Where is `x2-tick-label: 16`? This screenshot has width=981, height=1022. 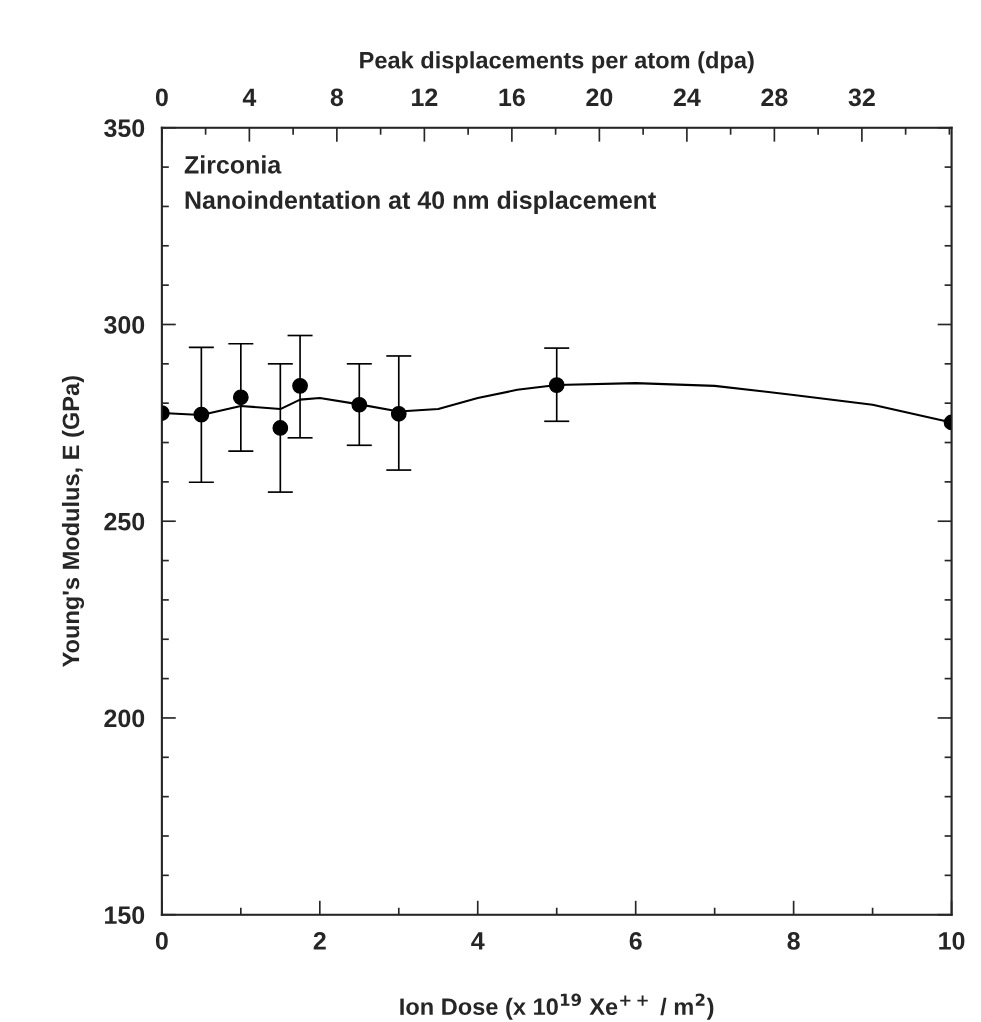 x2-tick-label: 16 is located at coordinates (512, 97).